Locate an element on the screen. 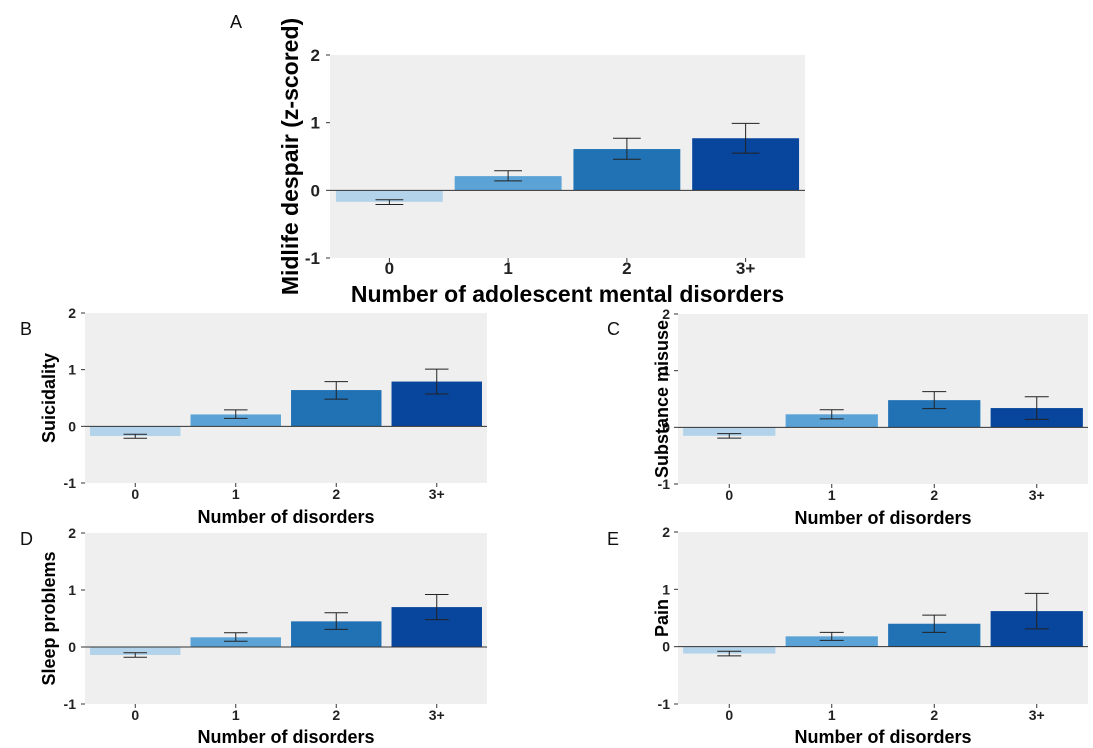 Image resolution: width=1093 pixels, height=748 pixels. plot-background is located at coordinates (883, 399).